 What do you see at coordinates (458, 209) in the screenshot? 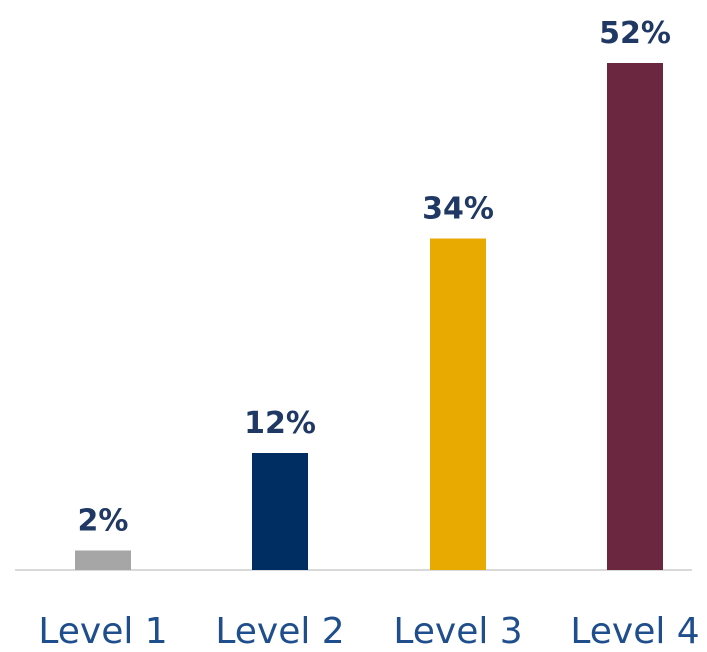
I see `value-label-level-3: 34%` at bounding box center [458, 209].